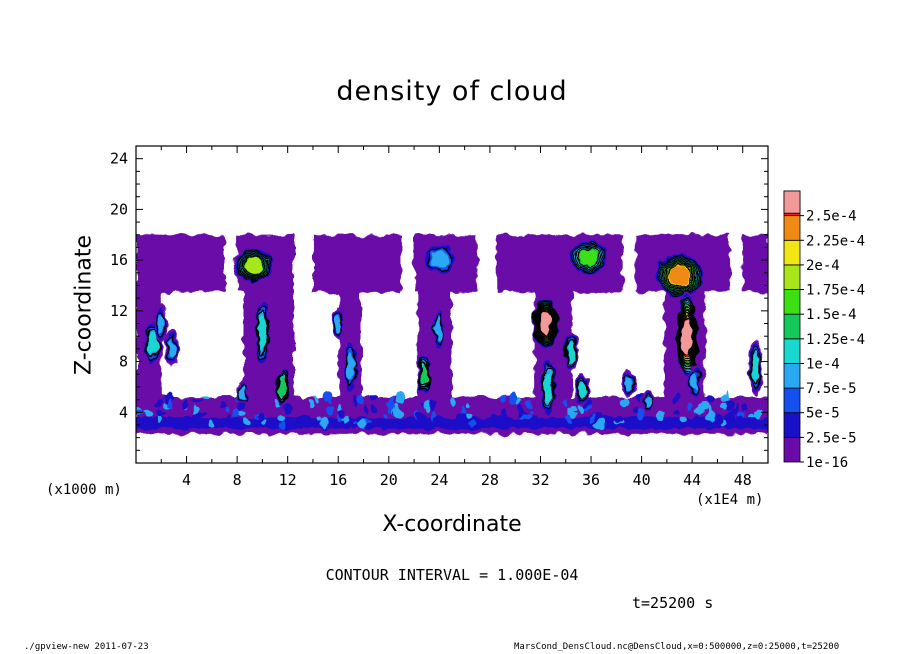  I want to click on x-tick-label: 20, so click(389, 480).